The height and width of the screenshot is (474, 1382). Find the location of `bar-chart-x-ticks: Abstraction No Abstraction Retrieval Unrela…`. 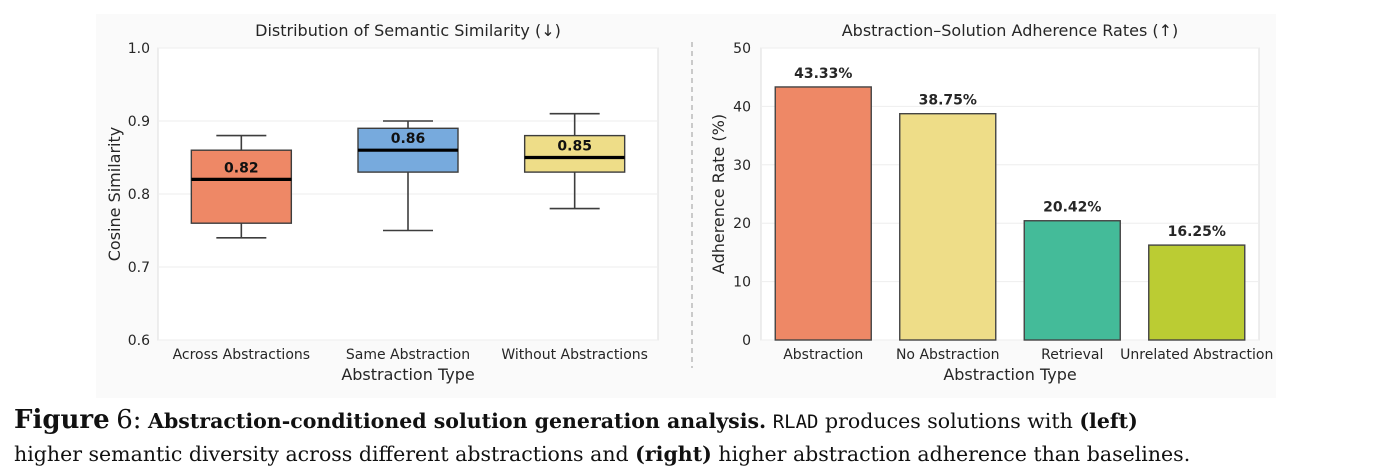

bar-chart-x-ticks: Abstraction No Abstraction Retrieval Unrela… is located at coordinates (1028, 355).